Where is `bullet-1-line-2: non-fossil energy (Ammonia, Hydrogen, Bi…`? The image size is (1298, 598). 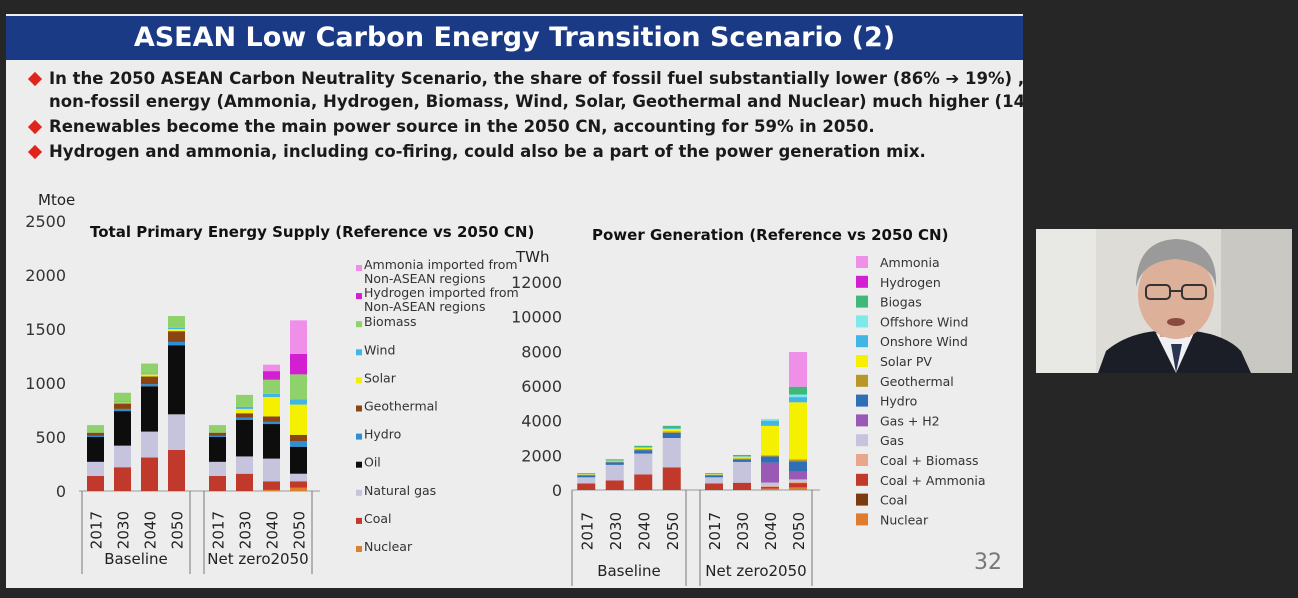
bullet-1-line-2: non-fossil energy (Ammonia, Hydrogen, Bi… is located at coordinates (536, 101).